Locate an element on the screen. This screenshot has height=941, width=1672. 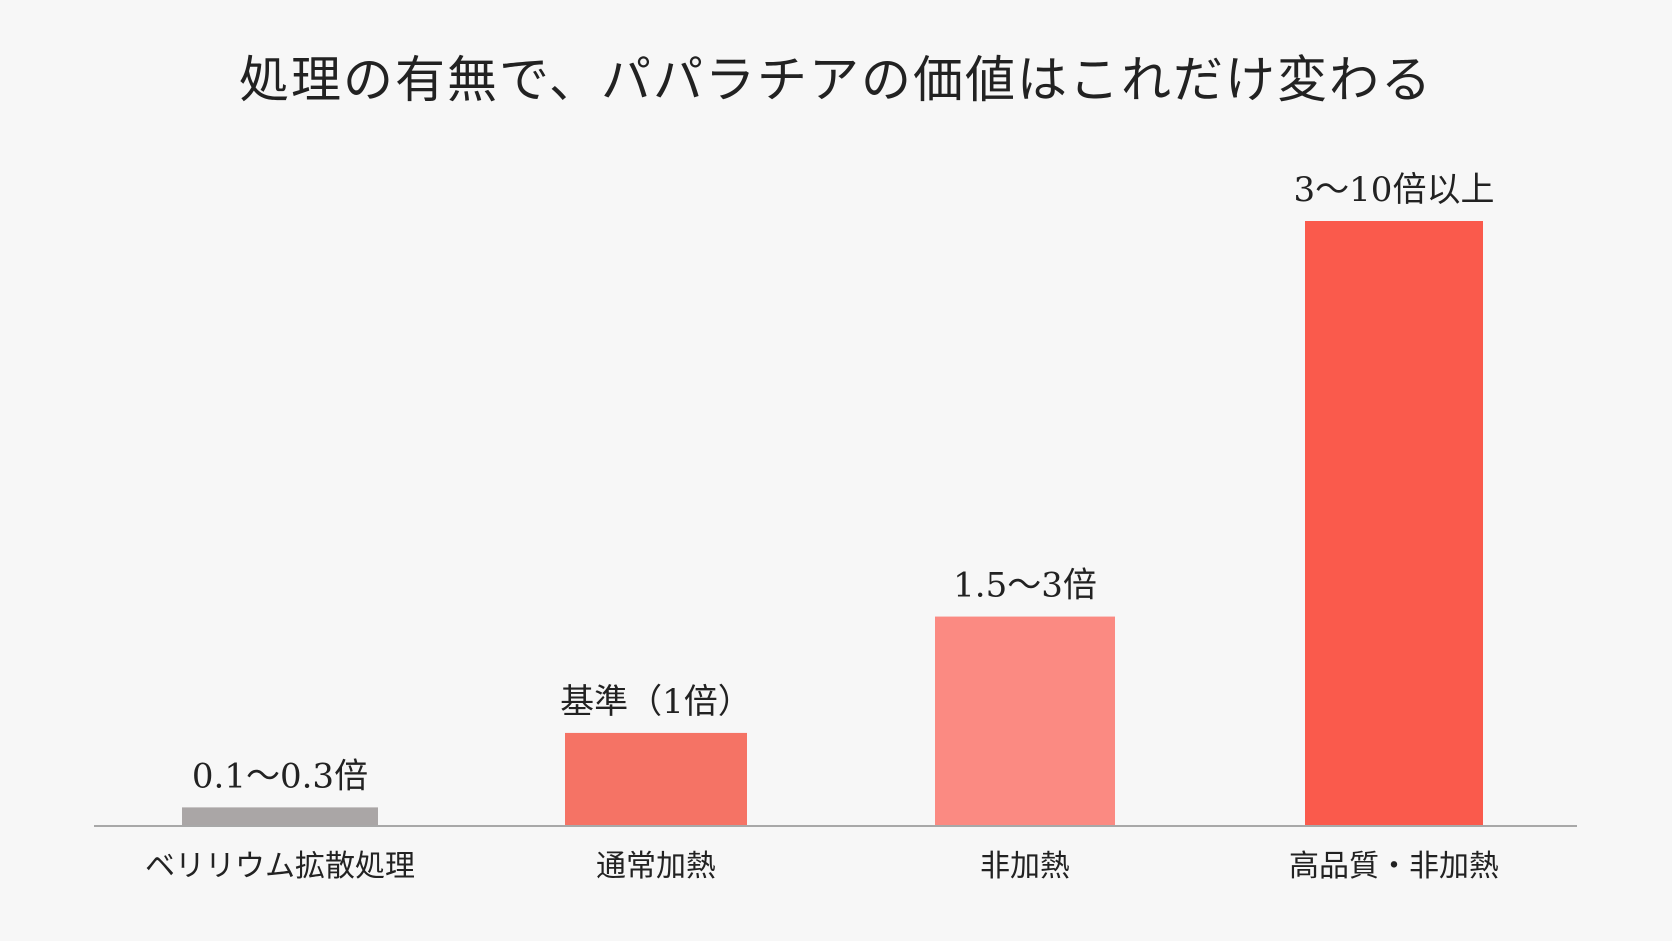
value-label-4: 3〜10倍以上 is located at coordinates (1394, 190).